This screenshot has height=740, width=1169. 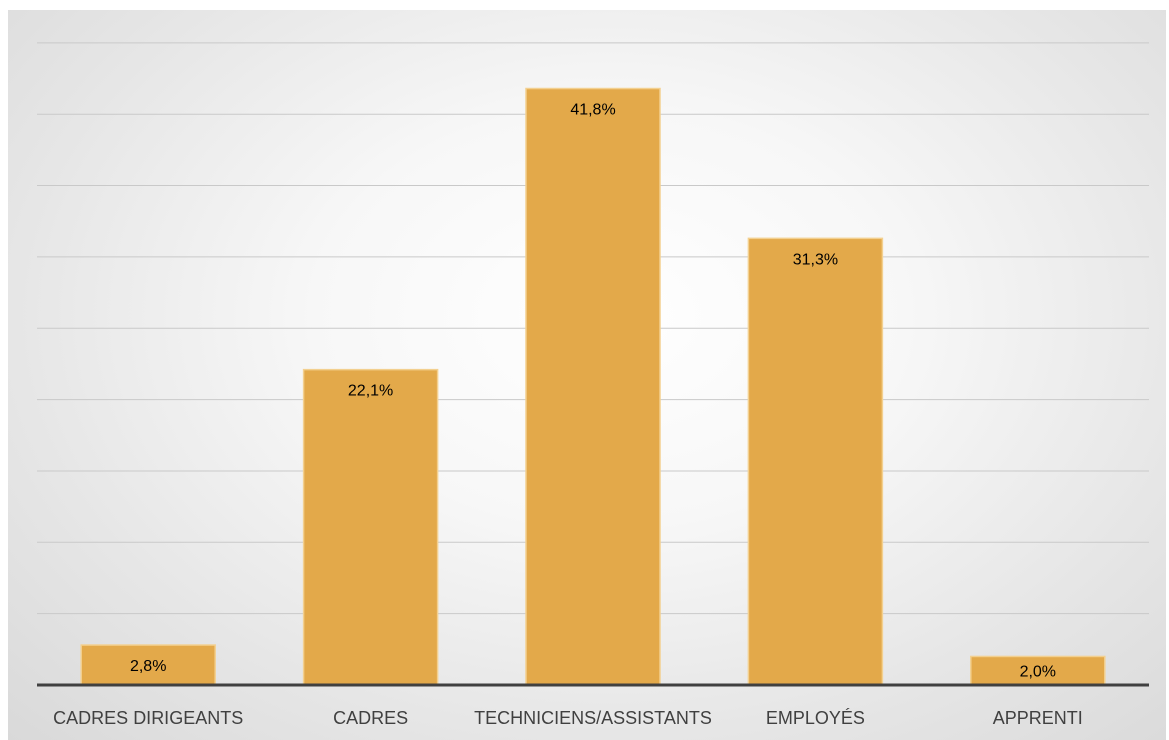 I want to click on category-label: TECHNICIENS/ASSISTANTS, so click(x=593, y=718).